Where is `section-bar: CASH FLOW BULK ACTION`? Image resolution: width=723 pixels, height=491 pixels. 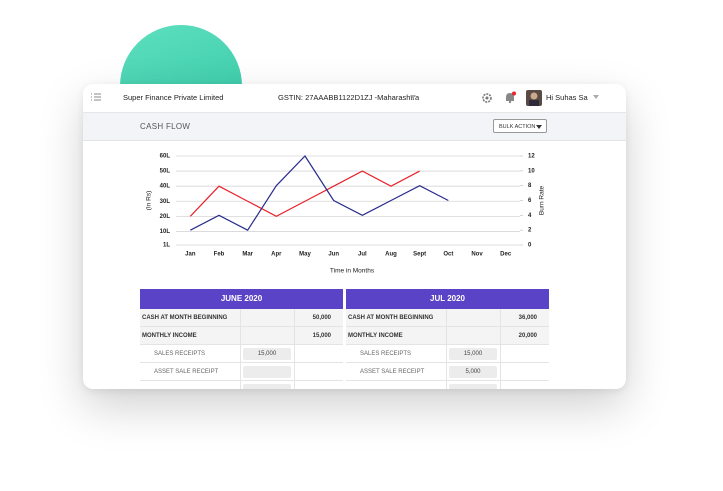
section-bar: CASH FLOW BULK ACTION is located at coordinates (354, 127).